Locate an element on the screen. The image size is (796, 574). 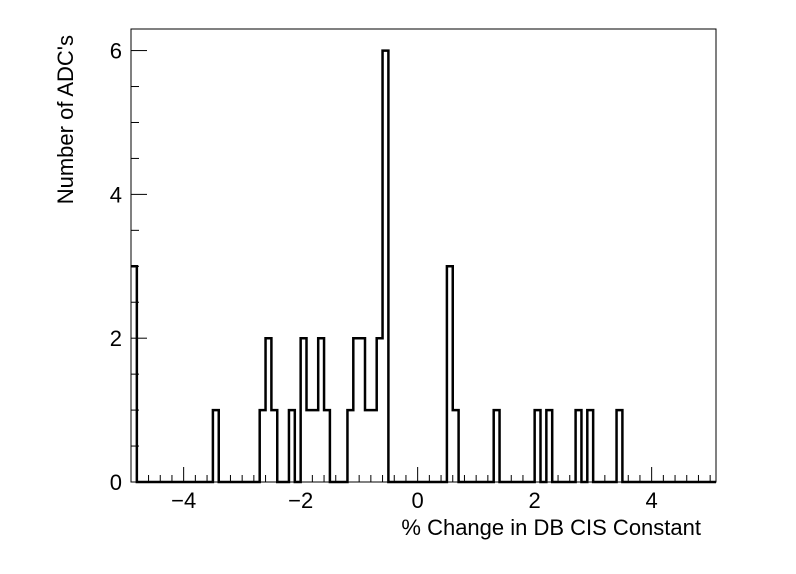
y-tick-label: 6 is located at coordinates (116, 51).